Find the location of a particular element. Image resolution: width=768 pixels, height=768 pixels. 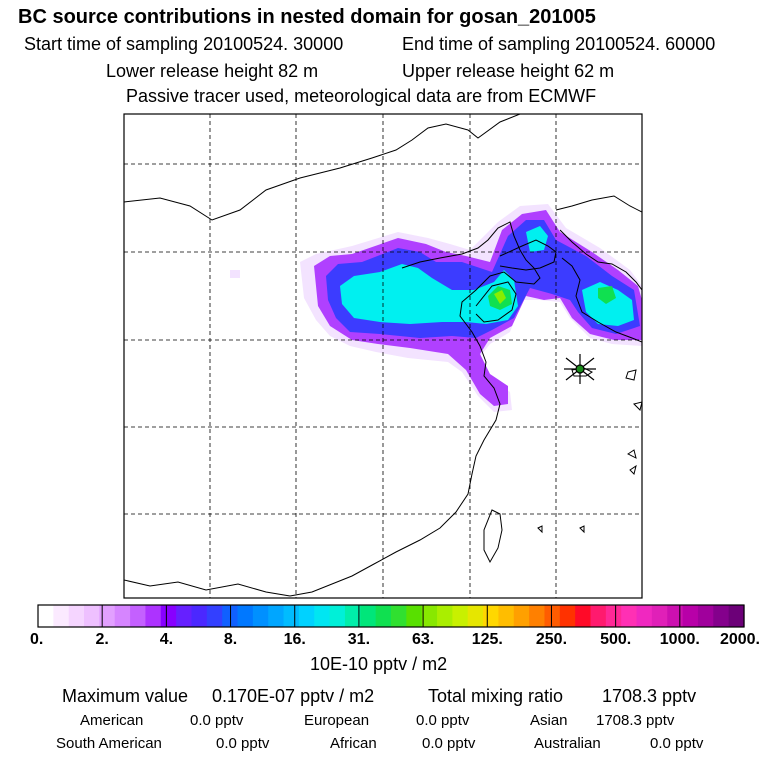

total-mixing-label: Total mixing ratio is located at coordinates (496, 696).